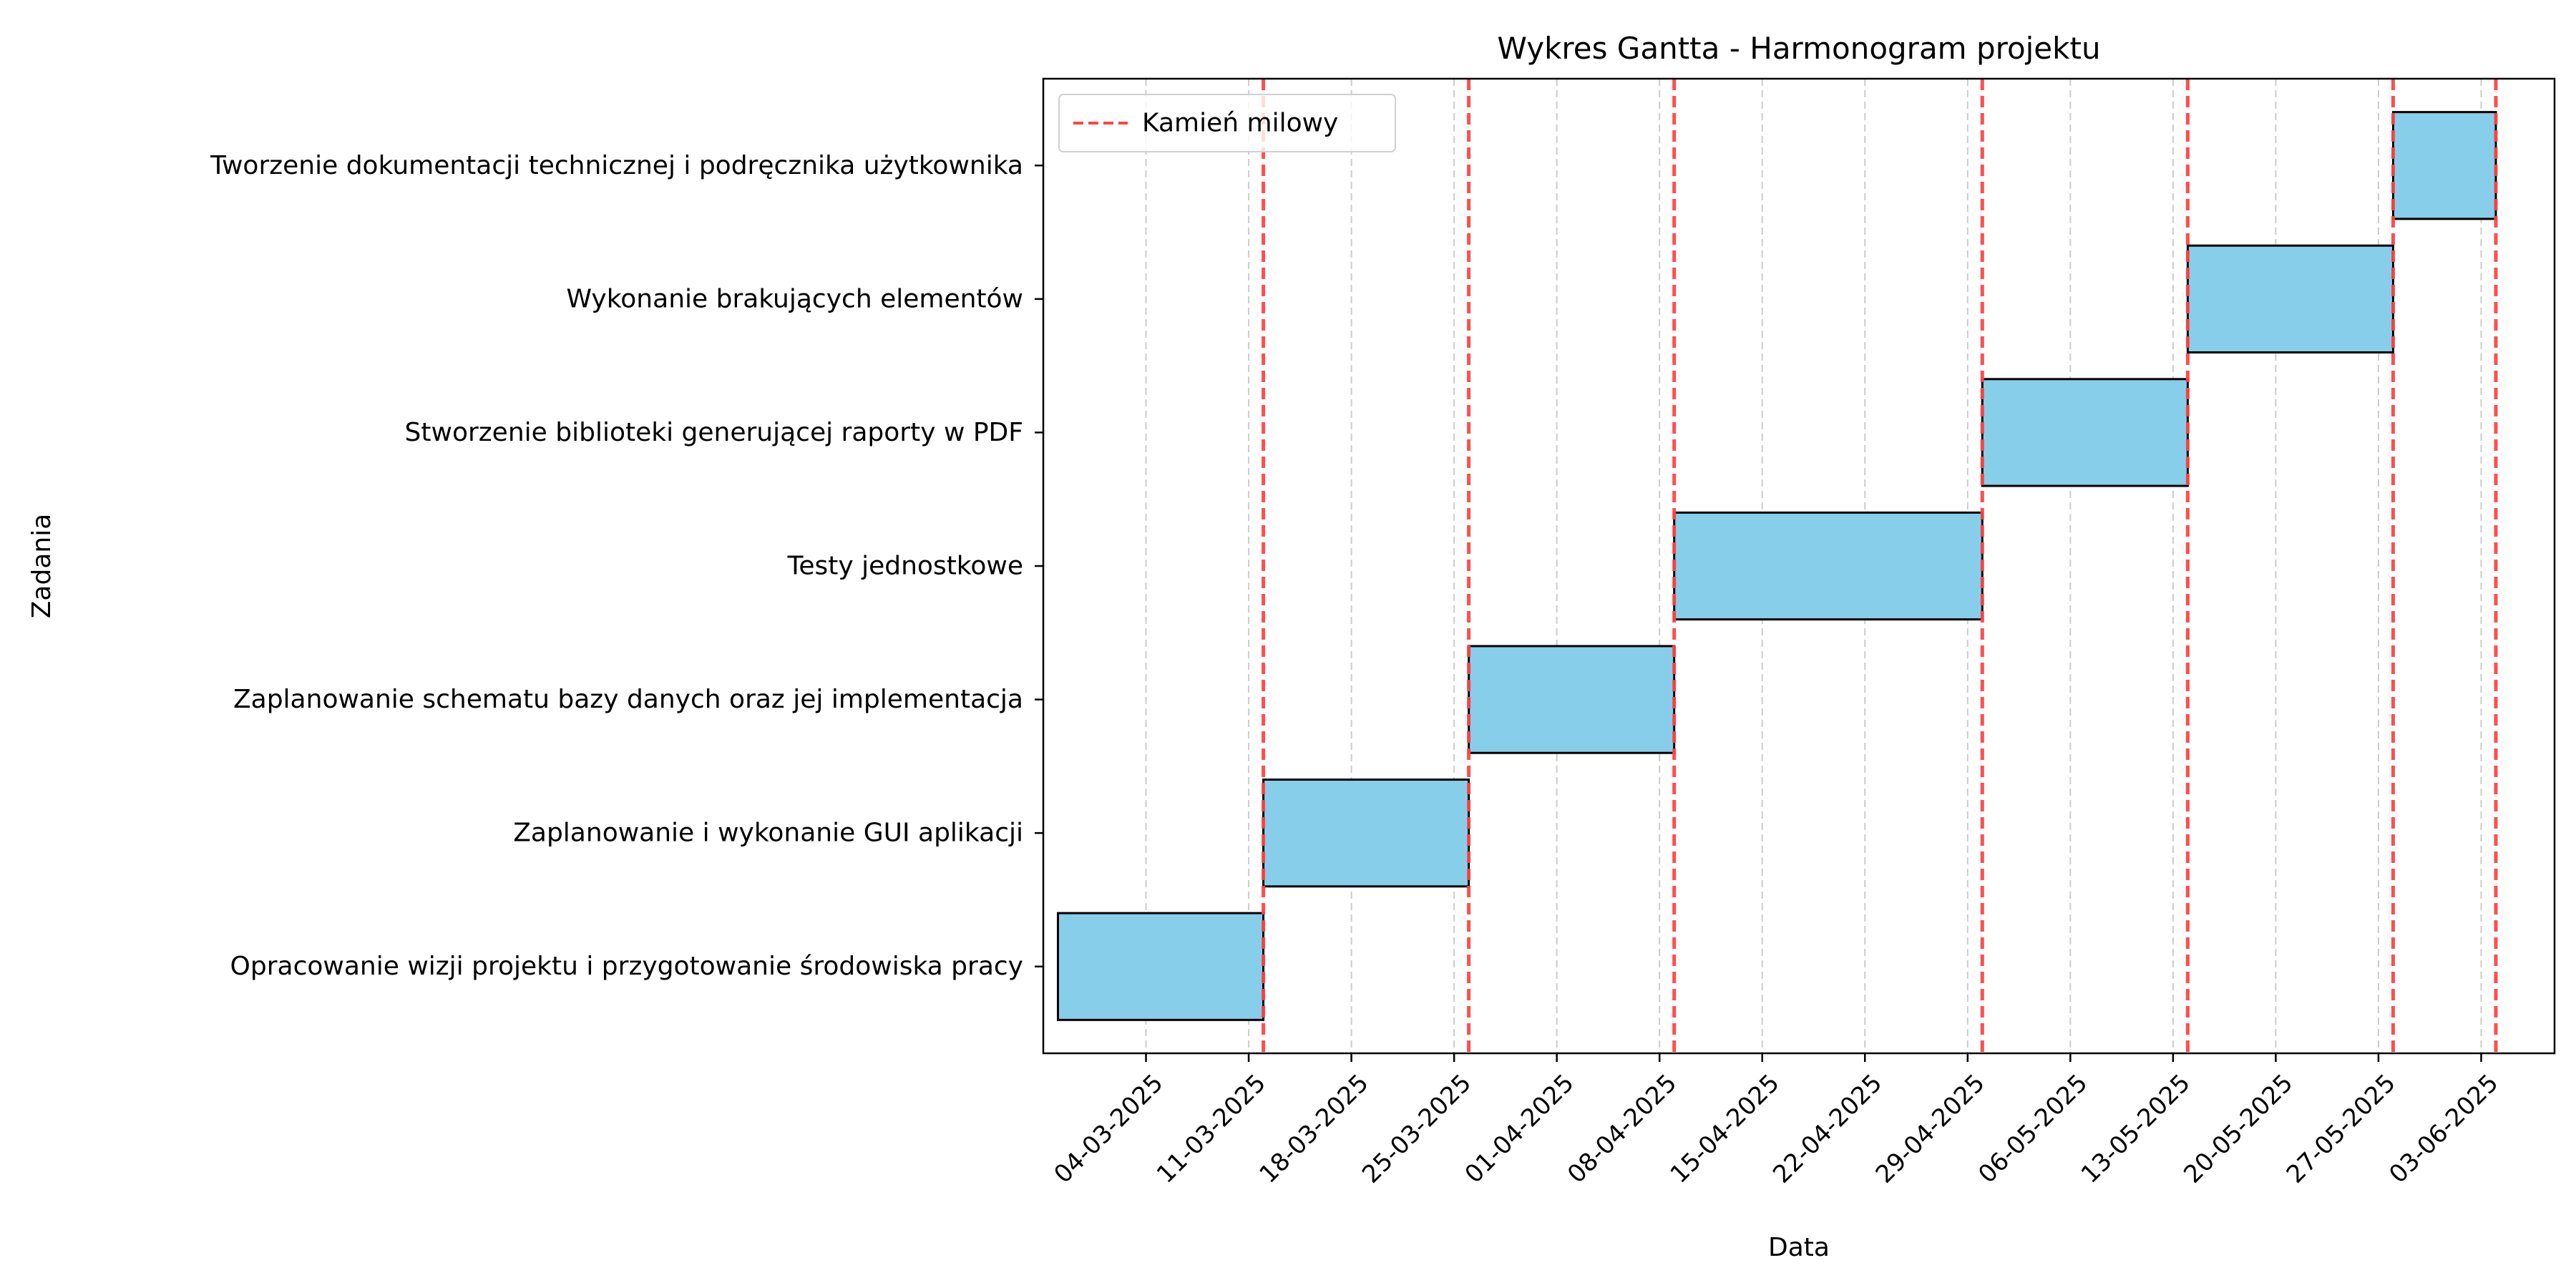 This screenshot has height=1288, width=2576. What do you see at coordinates (2444, 1129) in the screenshot?
I see `x-tick-label: 03-06-2025` at bounding box center [2444, 1129].